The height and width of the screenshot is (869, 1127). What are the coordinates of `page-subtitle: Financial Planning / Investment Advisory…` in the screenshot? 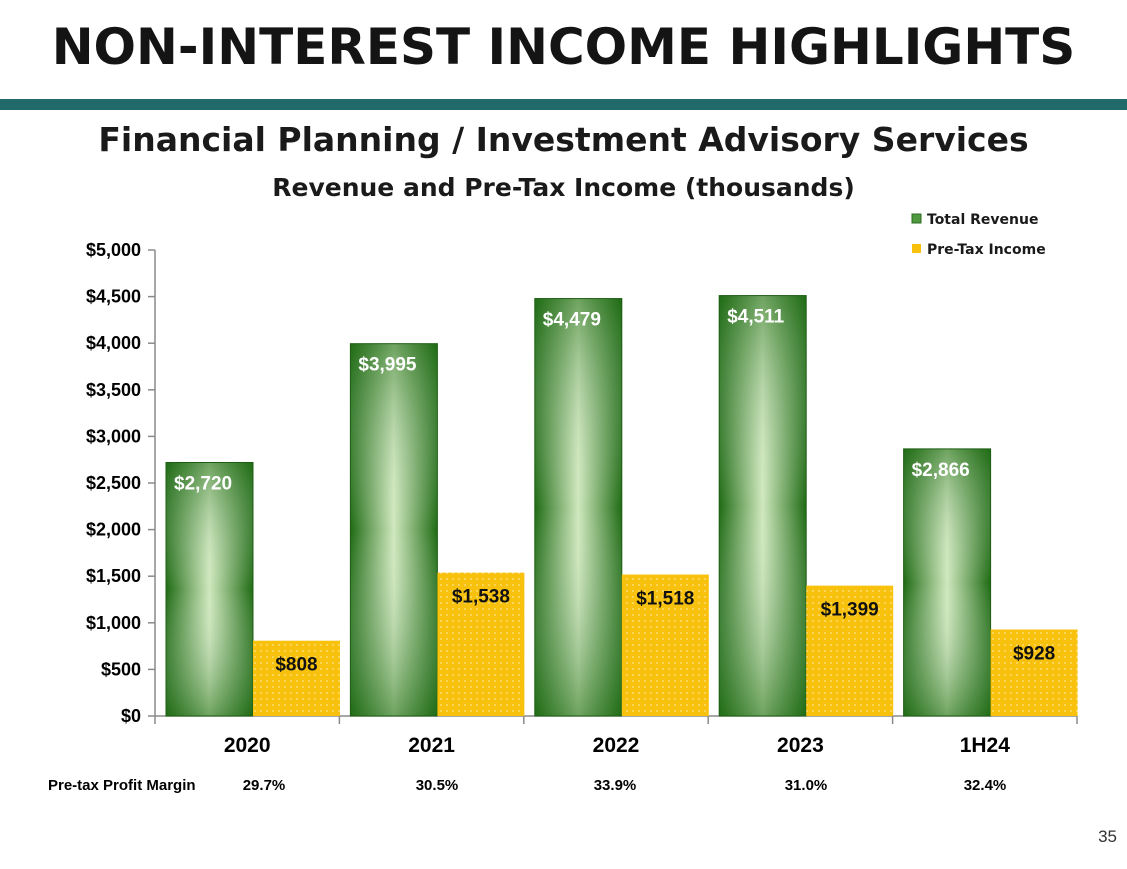 It's located at (563, 139).